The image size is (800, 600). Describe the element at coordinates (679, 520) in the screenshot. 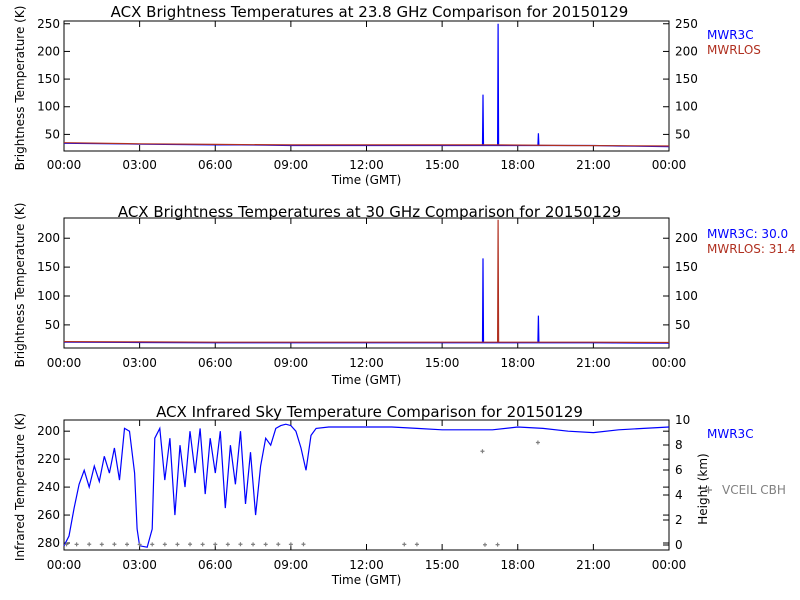

I see `y2-tick-label: 2` at that location.